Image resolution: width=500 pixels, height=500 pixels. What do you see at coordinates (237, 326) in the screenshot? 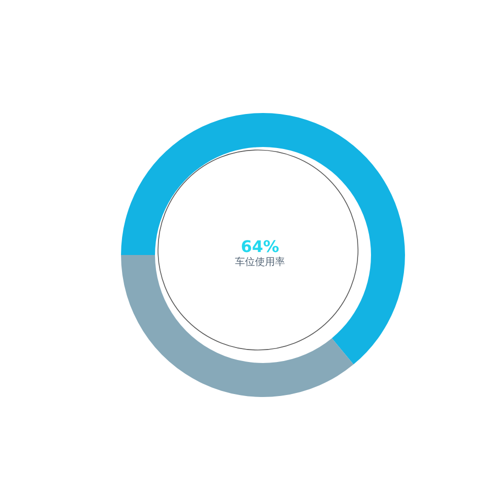
I see `donut-slice` at bounding box center [237, 326].